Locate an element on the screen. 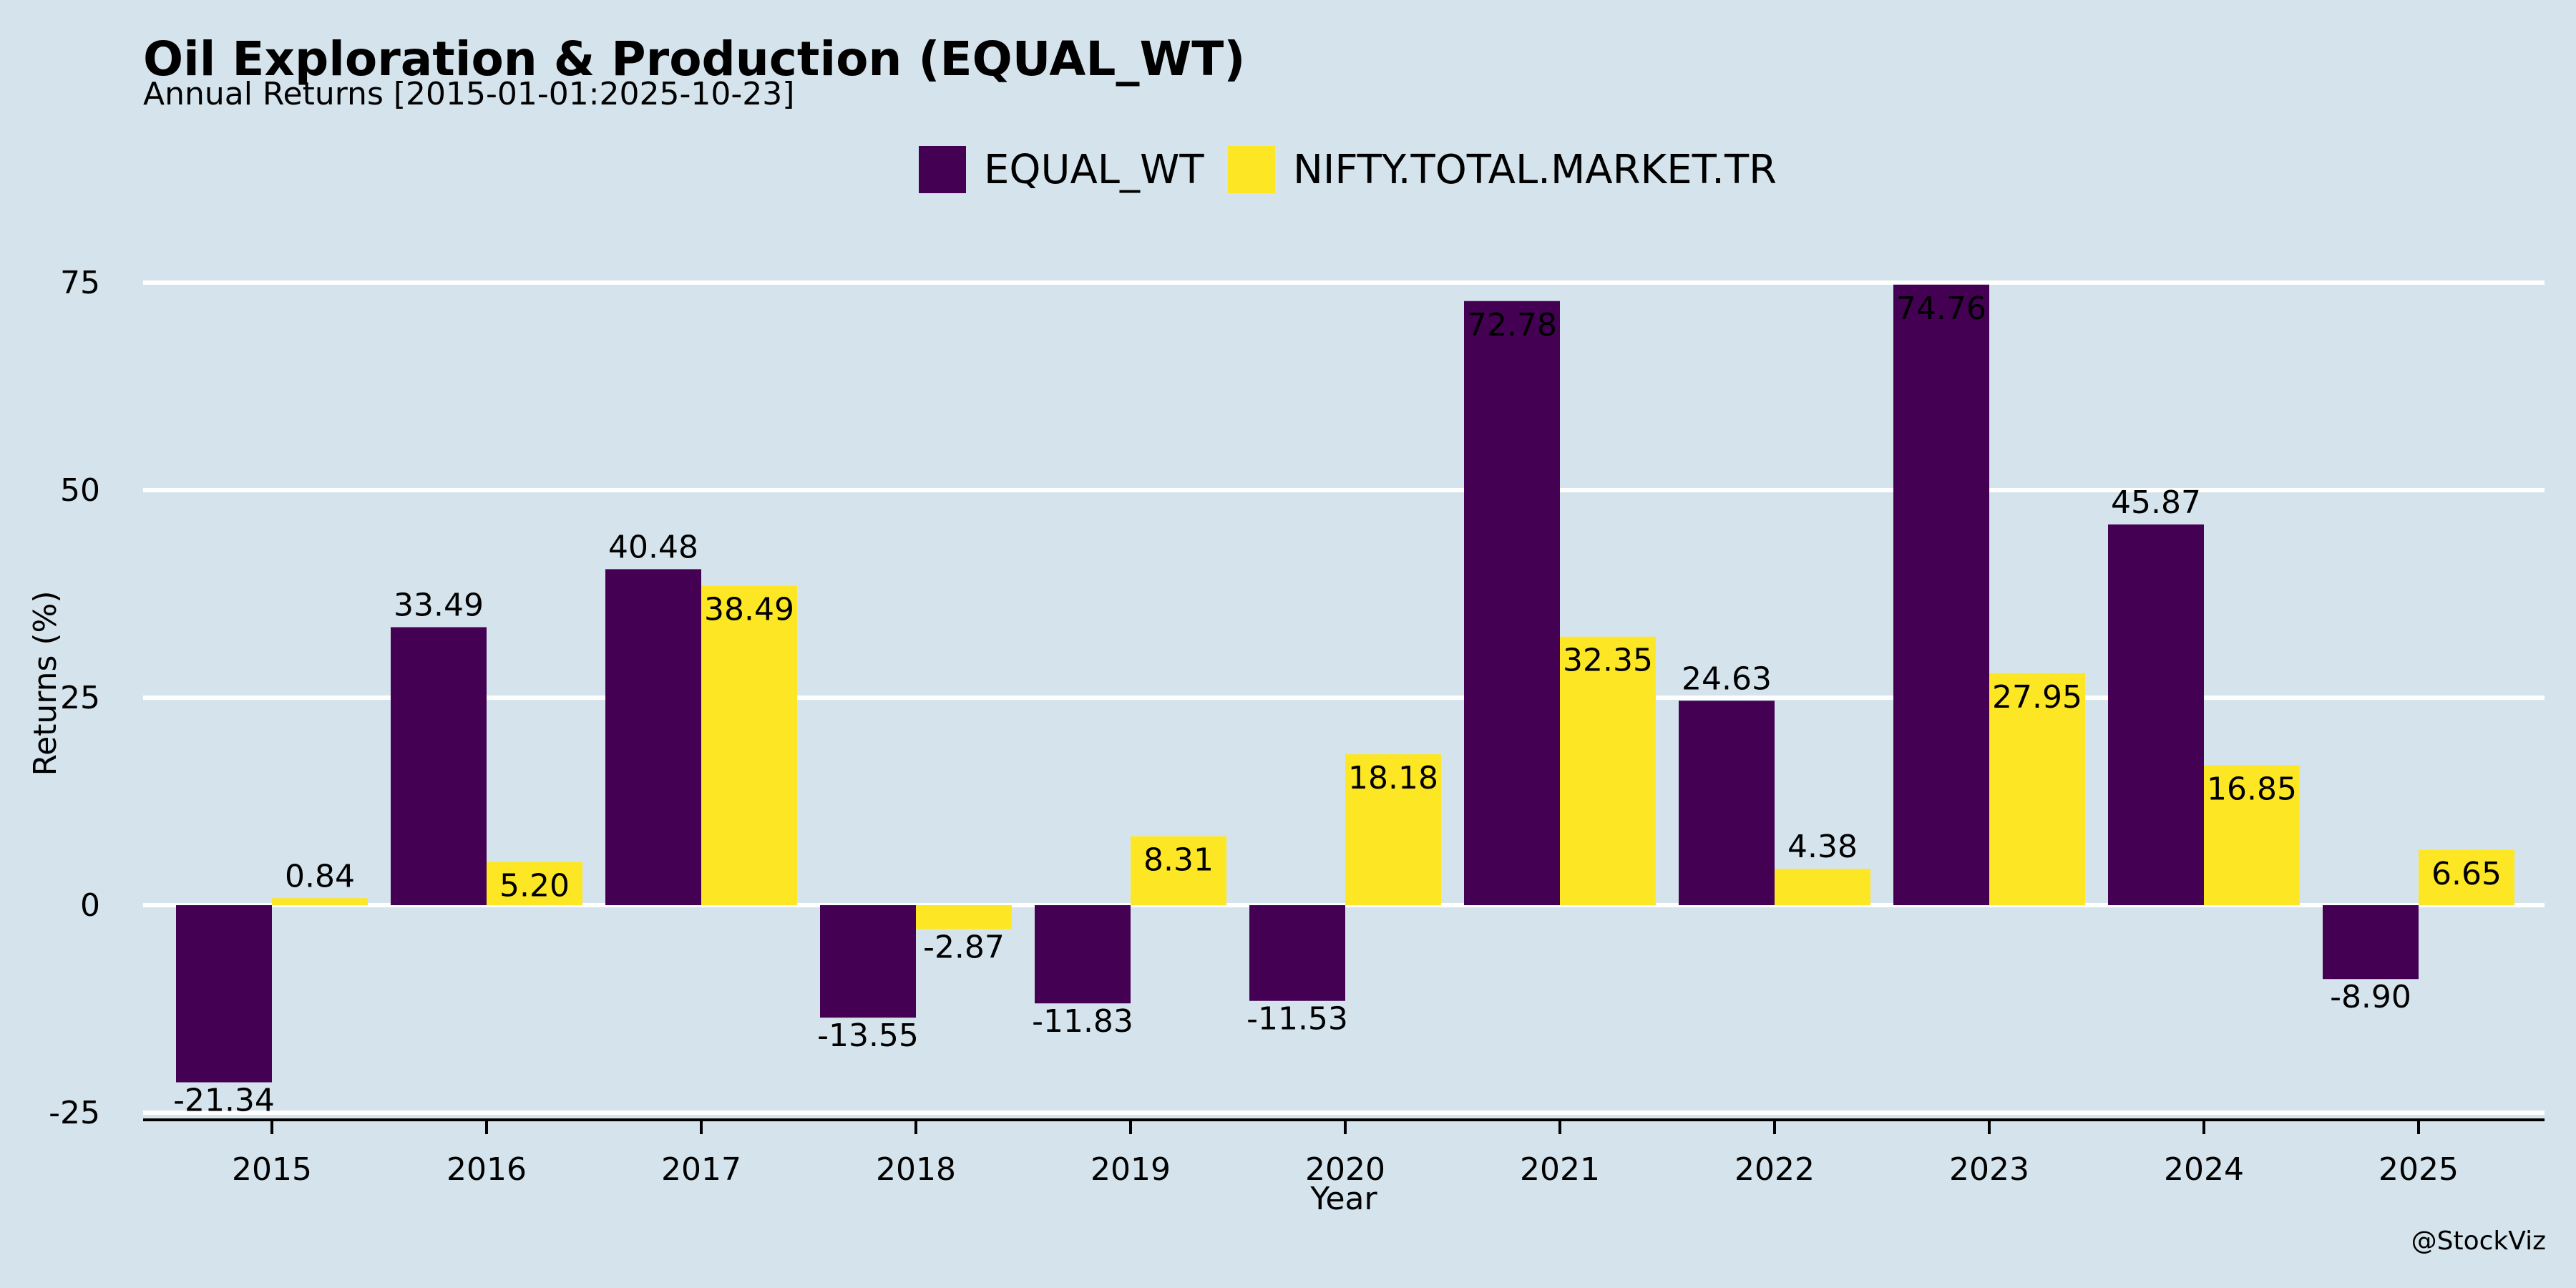  legend-swatch-equal-wt is located at coordinates (942, 169).